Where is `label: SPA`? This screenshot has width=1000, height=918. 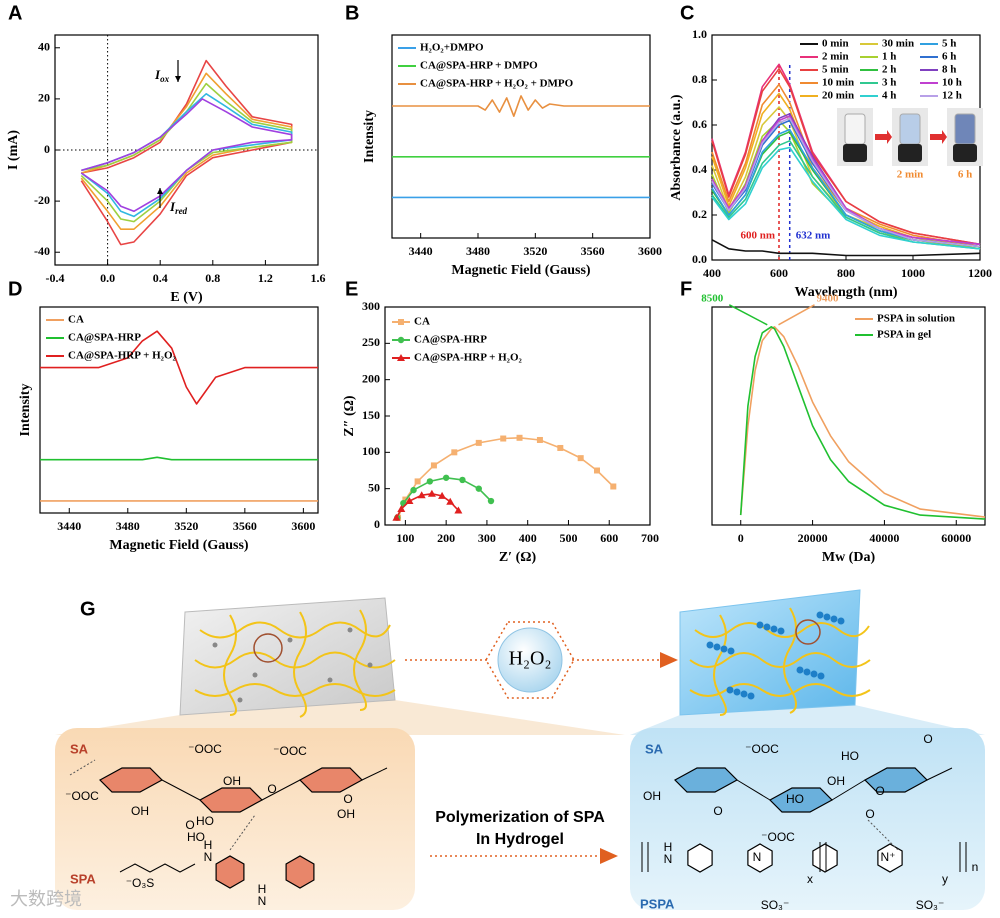 label: SPA is located at coordinates (83, 878).